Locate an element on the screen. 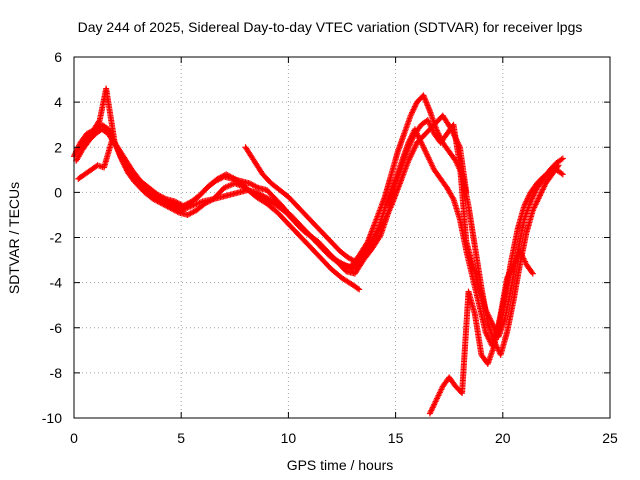 This screenshot has width=640, height=480. x-tick-label: 0 is located at coordinates (74, 438).